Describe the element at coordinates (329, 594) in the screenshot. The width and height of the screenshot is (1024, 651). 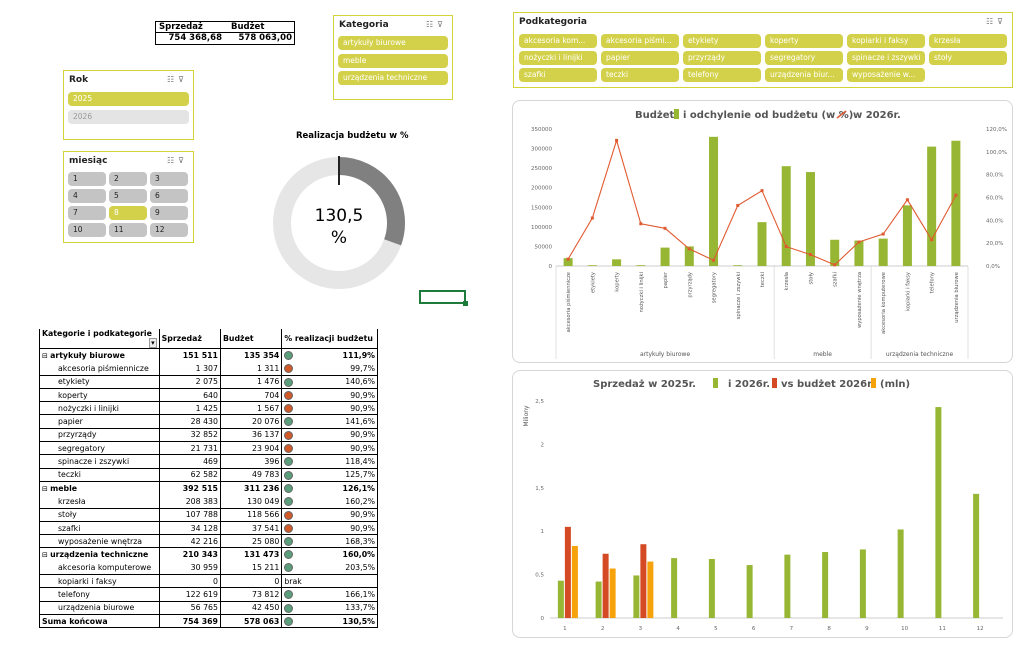
I see `pivot-cell-pct: 166,1%` at that location.